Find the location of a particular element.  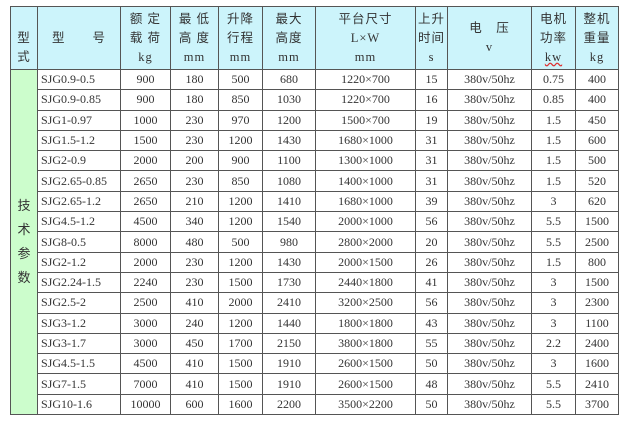

cell-power: 0.75 is located at coordinates (553, 79).